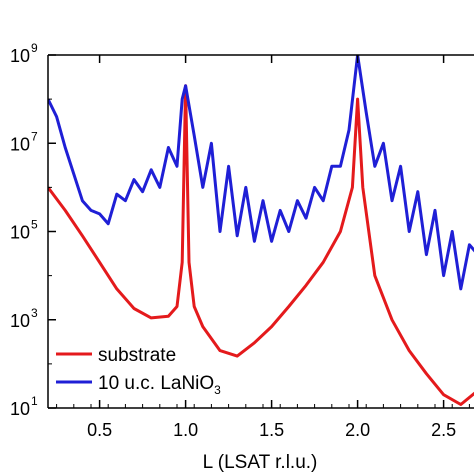 This screenshot has height=474, width=474. What do you see at coordinates (137, 355) in the screenshot?
I see `legend-label: substrate` at bounding box center [137, 355].